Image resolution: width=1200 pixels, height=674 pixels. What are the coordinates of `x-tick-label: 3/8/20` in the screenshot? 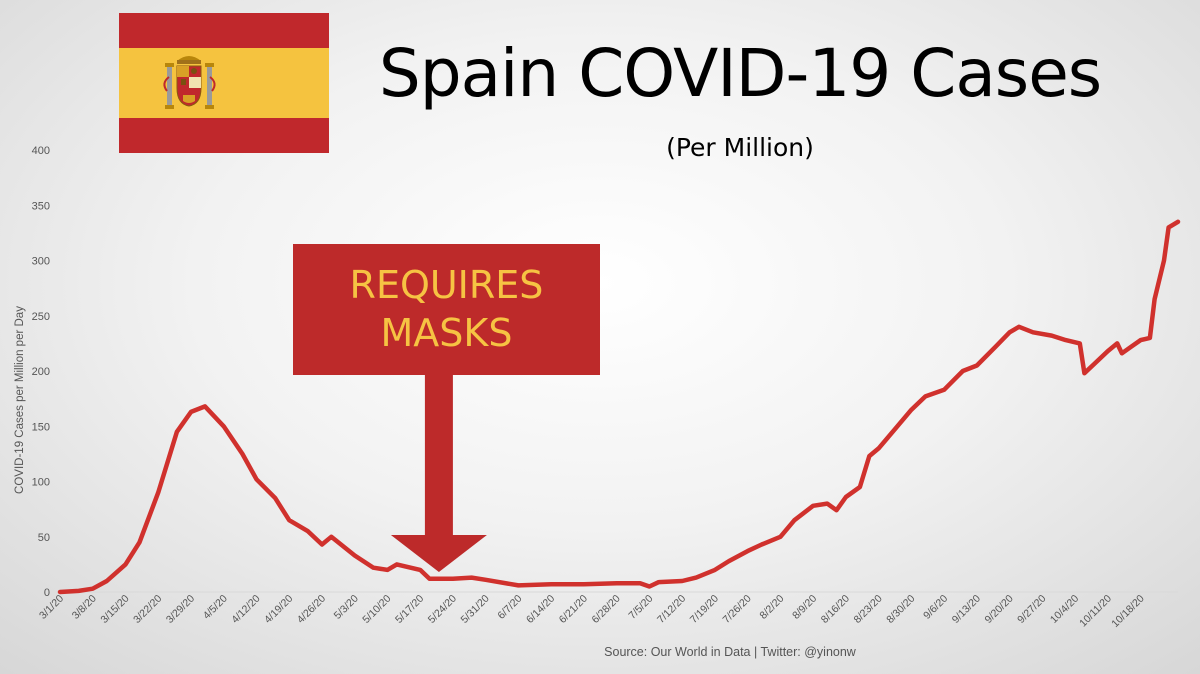 It's located at (84, 607).